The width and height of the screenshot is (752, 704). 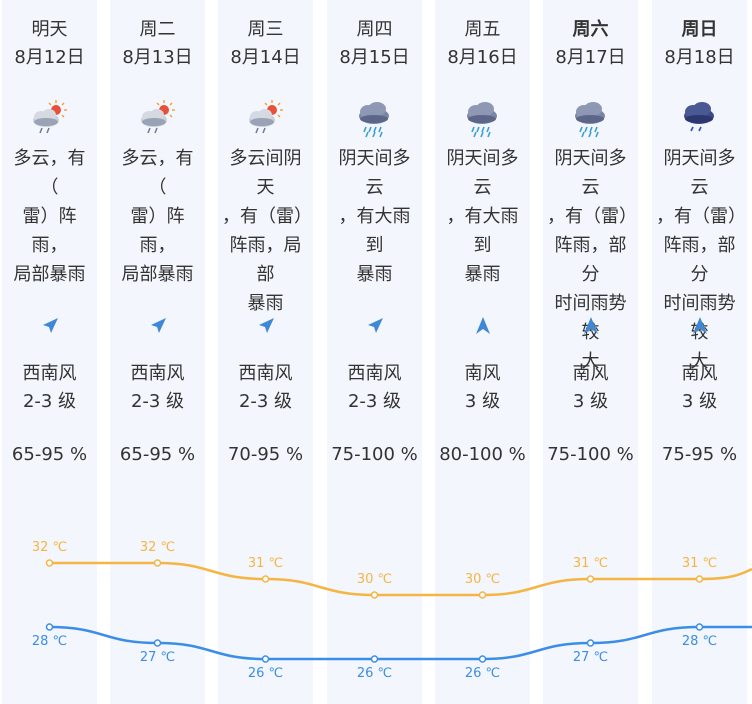 I want to click on date-label: 8月18日, so click(x=699, y=57).